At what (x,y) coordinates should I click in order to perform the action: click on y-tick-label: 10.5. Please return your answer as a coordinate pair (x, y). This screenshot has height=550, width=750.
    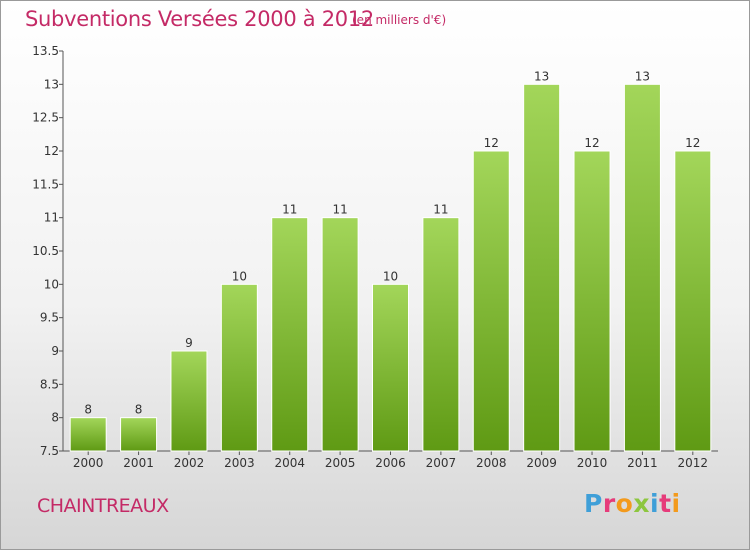
    Looking at the image, I should click on (45, 251).